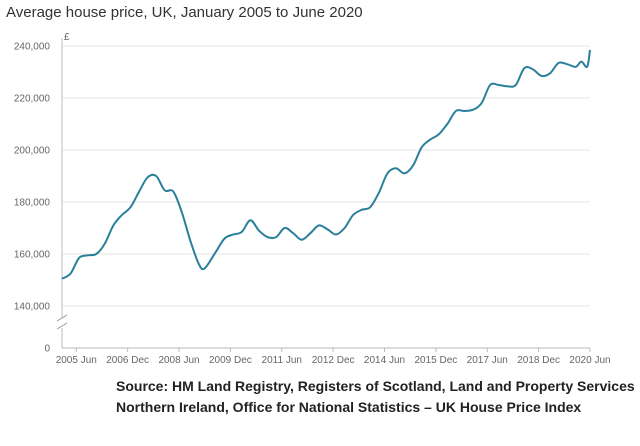 This screenshot has width=640, height=446. What do you see at coordinates (435, 360) in the screenshot?
I see `x-tick-label: 2015 Dec` at bounding box center [435, 360].